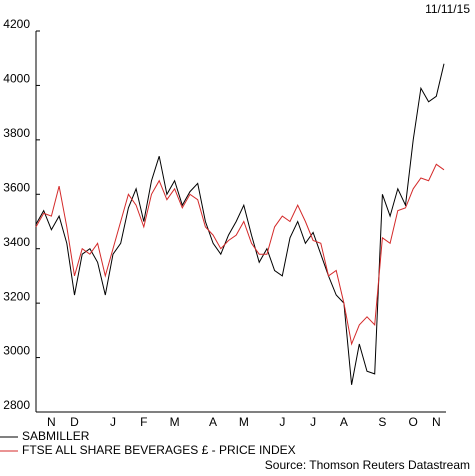 This screenshot has height=476, width=475. What do you see at coordinates (143, 422) in the screenshot?
I see `x-tick-label: F` at bounding box center [143, 422].